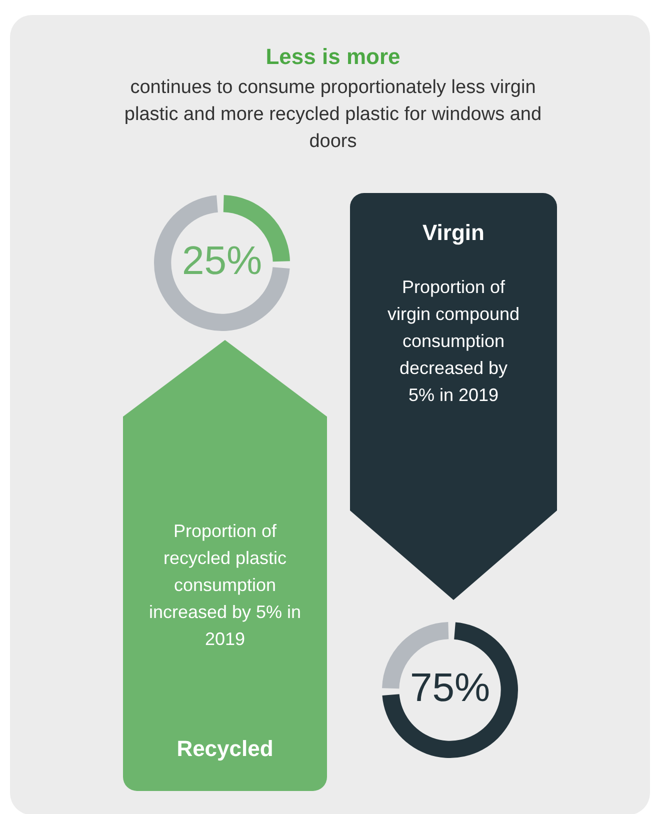  What do you see at coordinates (454, 233) in the screenshot?
I see `text: Virgin` at bounding box center [454, 233].